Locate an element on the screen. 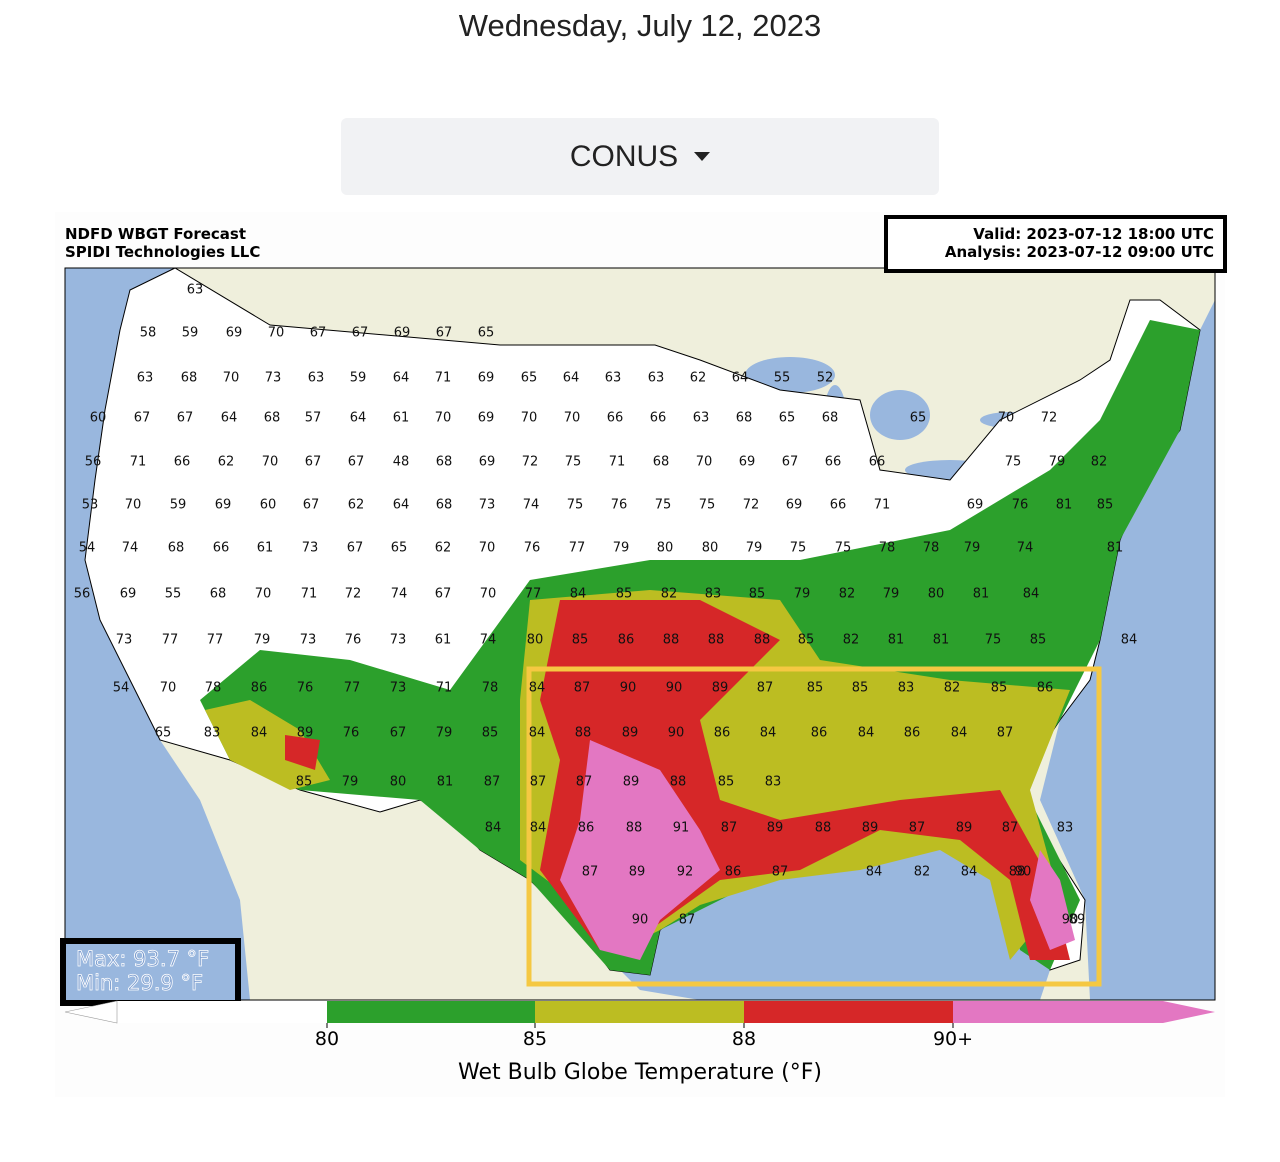 This screenshot has width=1280, height=1162. map-title: NDFD WBGT Forecast is located at coordinates (155, 234).